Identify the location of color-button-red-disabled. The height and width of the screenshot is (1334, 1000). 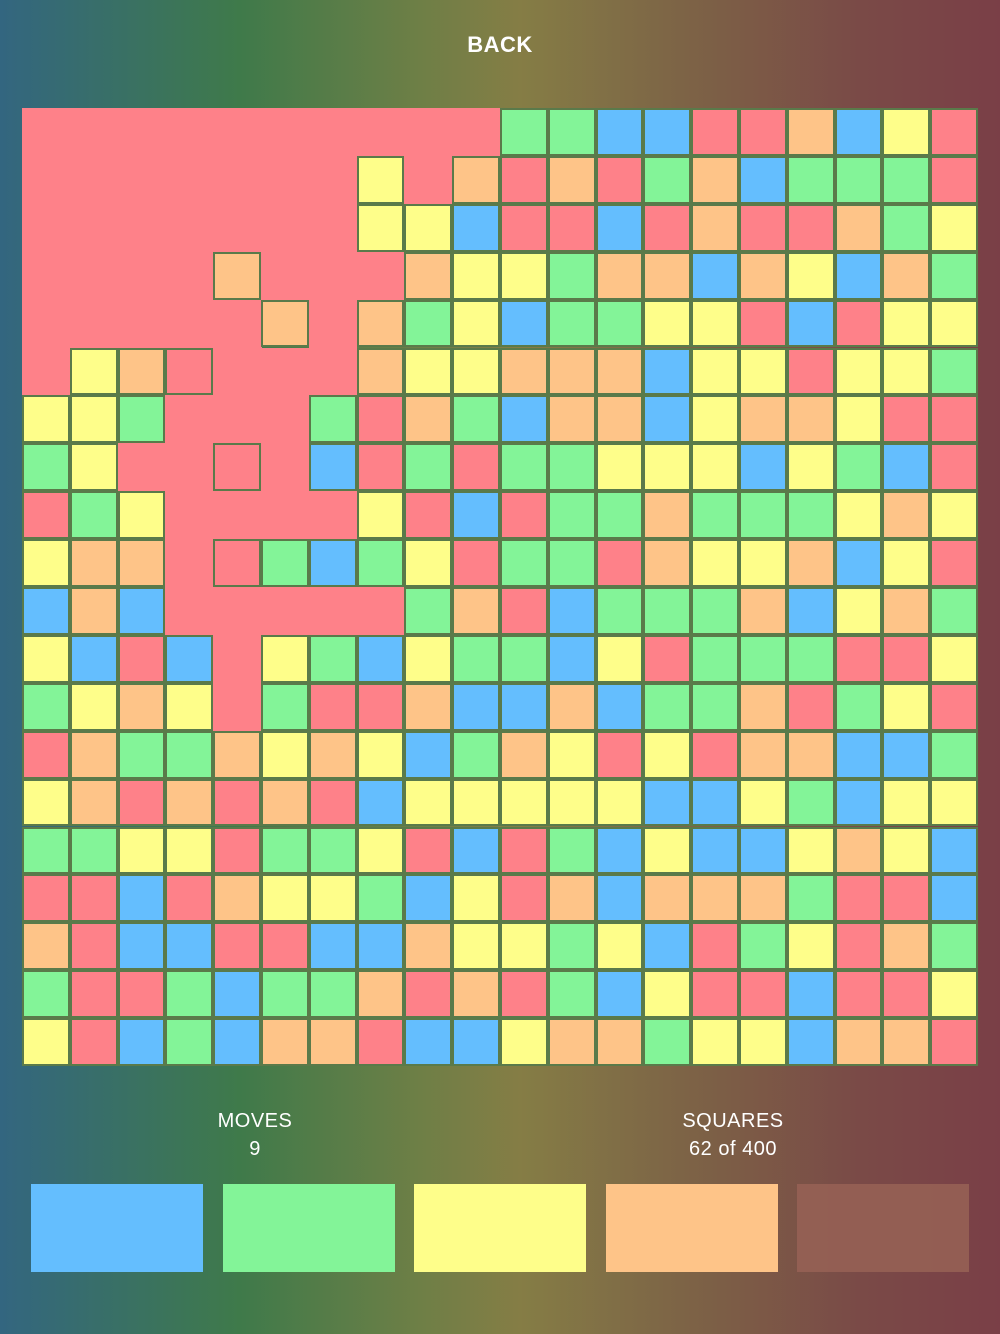
(883, 1228).